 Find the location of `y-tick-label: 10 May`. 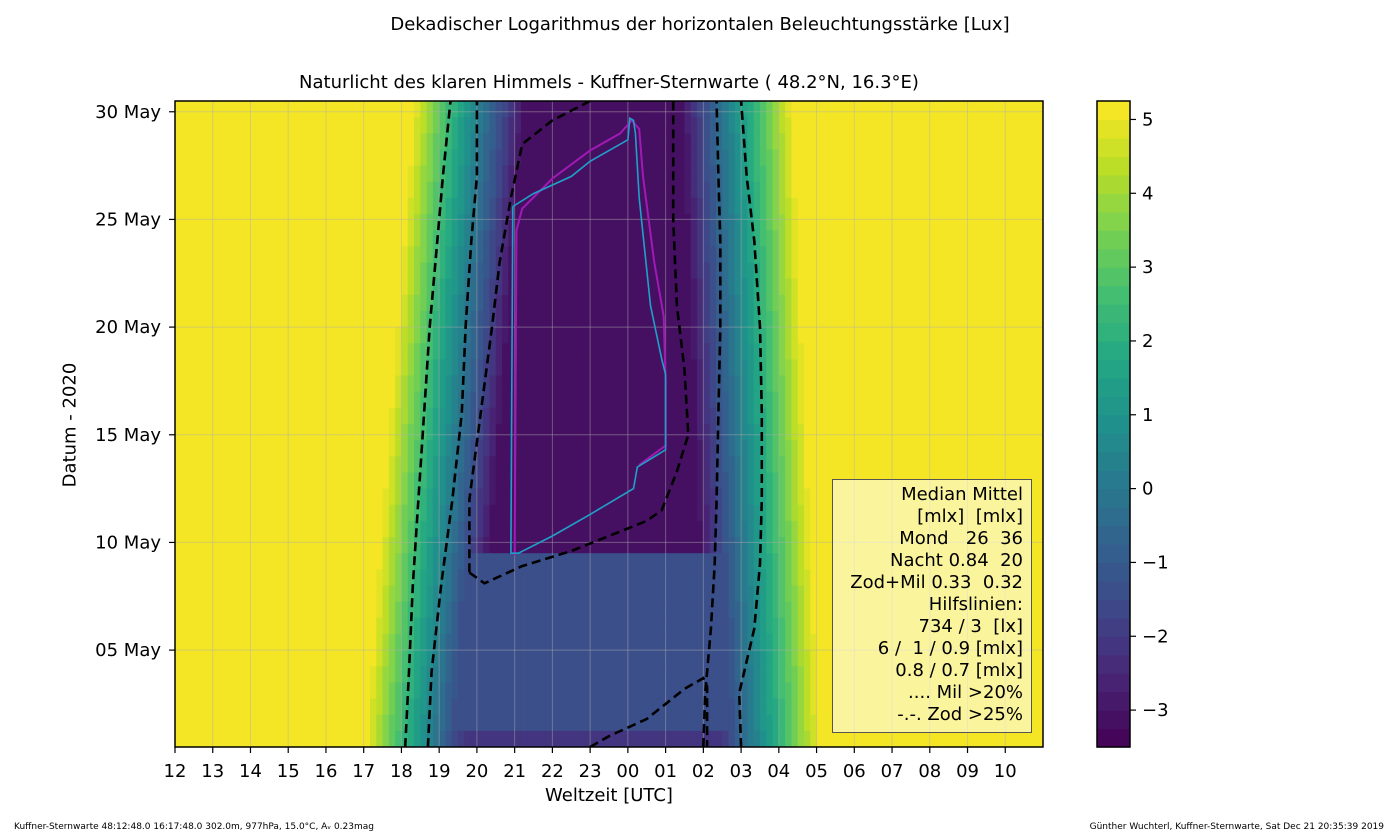

y-tick-label: 10 May is located at coordinates (128, 542).